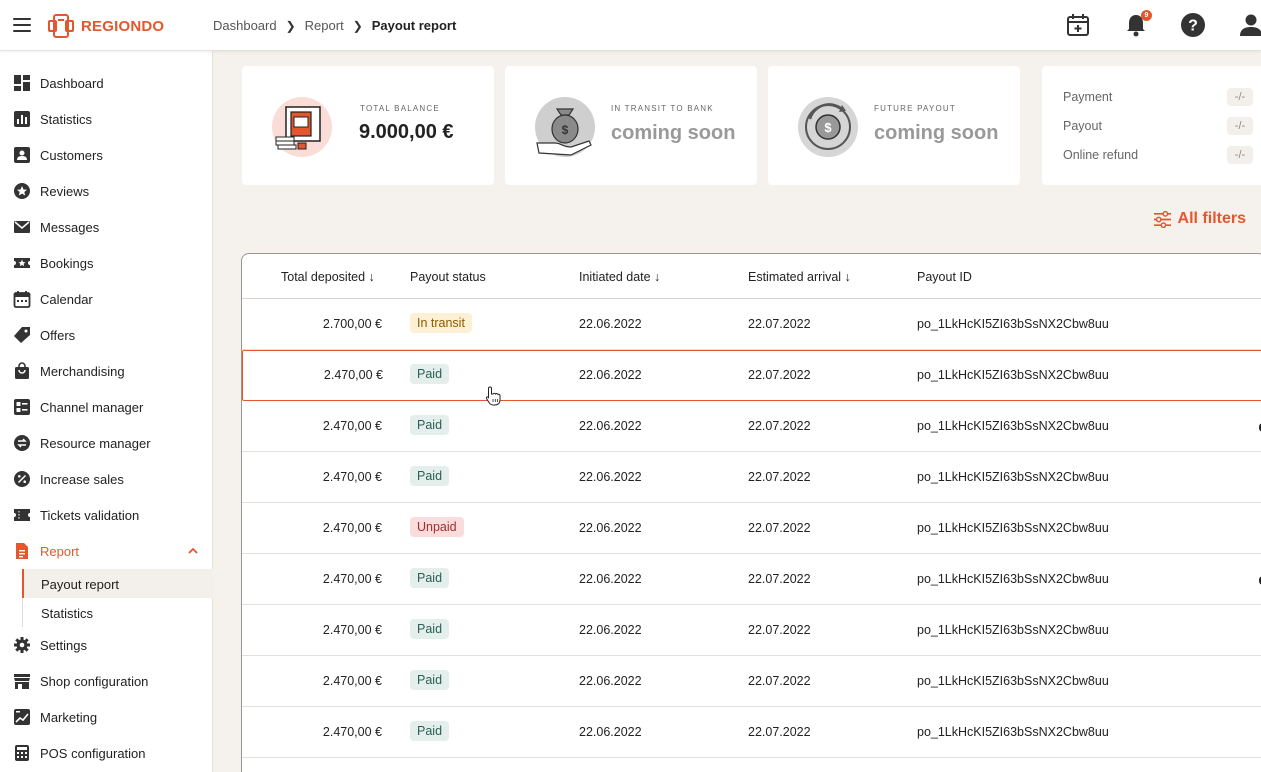 The width and height of the screenshot is (1261, 772). Describe the element at coordinates (22, 443) in the screenshot. I see `swap-icon` at that location.